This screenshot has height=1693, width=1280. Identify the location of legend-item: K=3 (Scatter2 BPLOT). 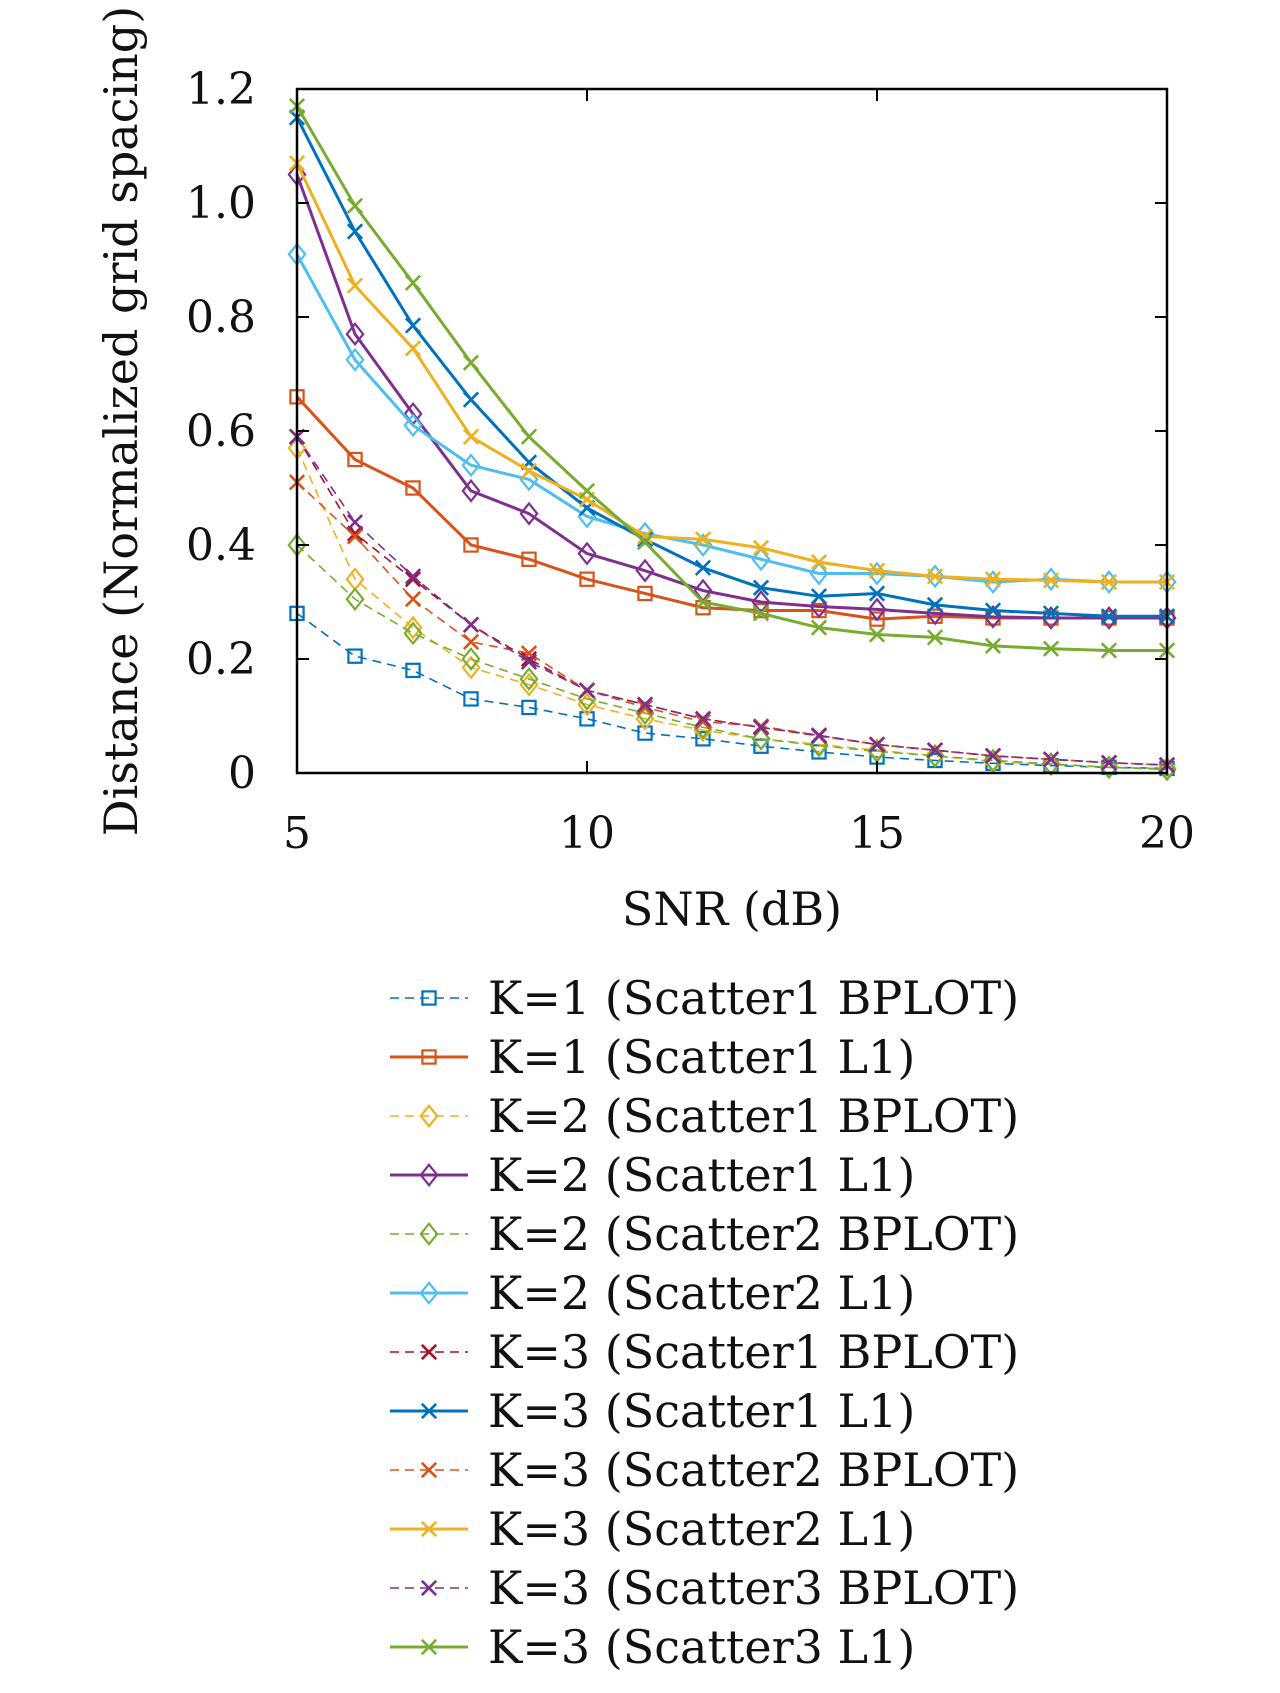
(704, 1470).